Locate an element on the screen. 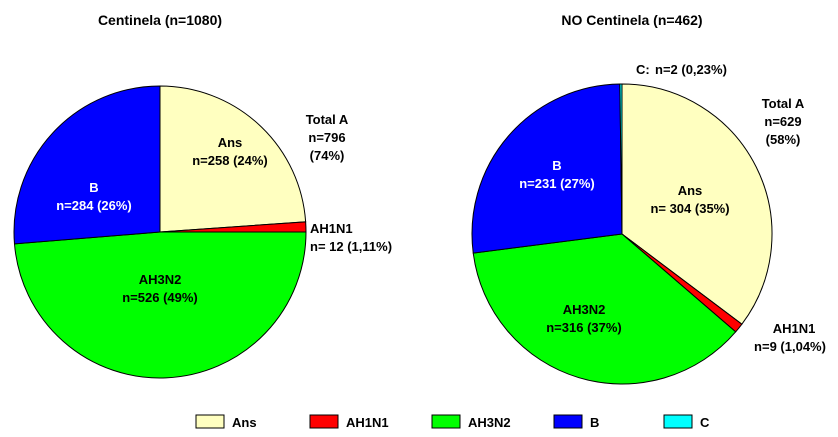 This screenshot has width=838, height=437. legend-label-ans: Ans is located at coordinates (244, 422).